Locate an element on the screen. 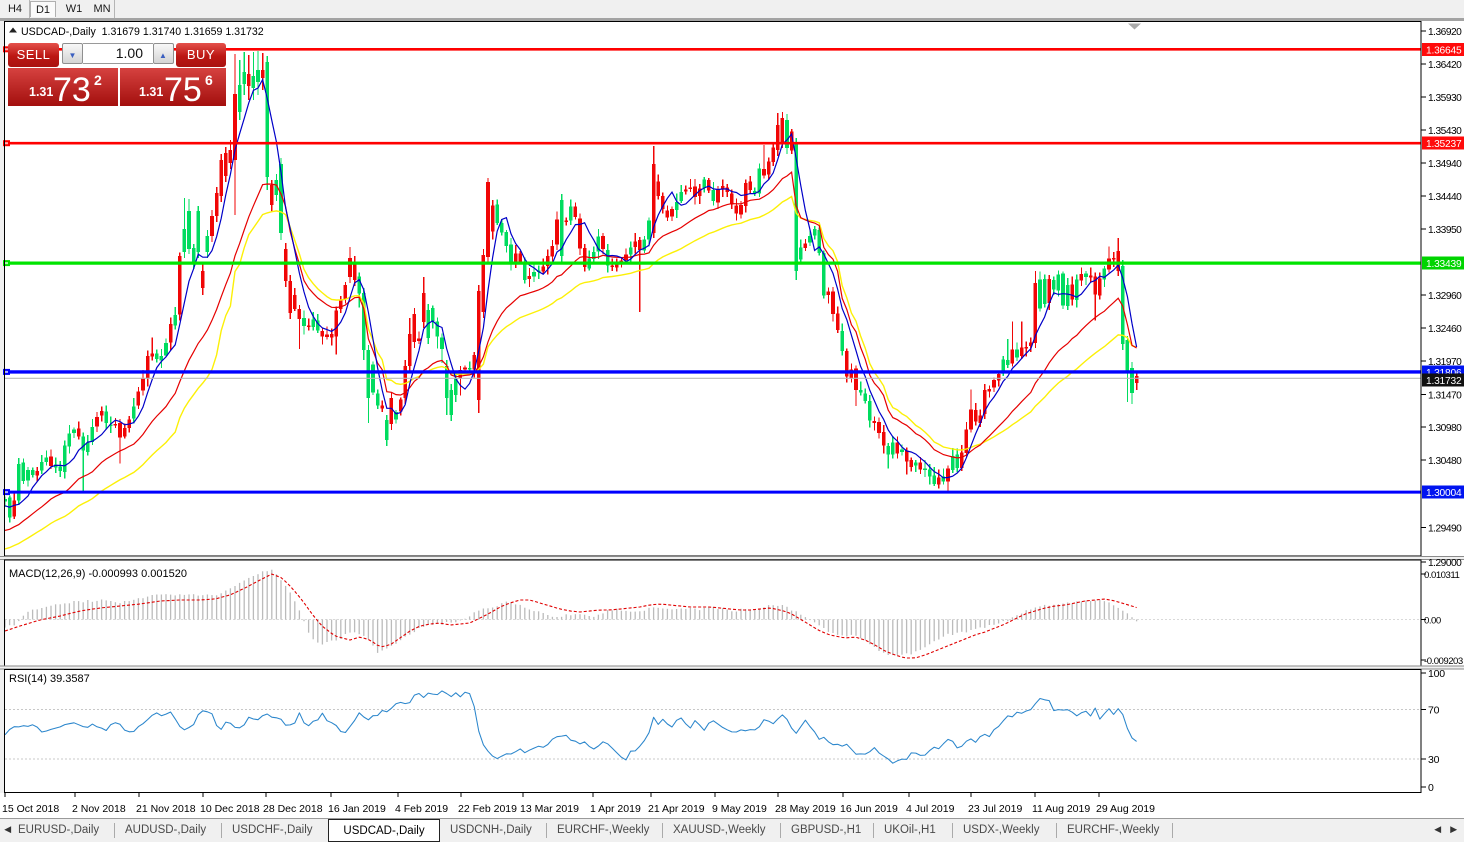 Image resolution: width=1464 pixels, height=842 pixels. svg-text: 21 Apr 2019 is located at coordinates (676, 809).